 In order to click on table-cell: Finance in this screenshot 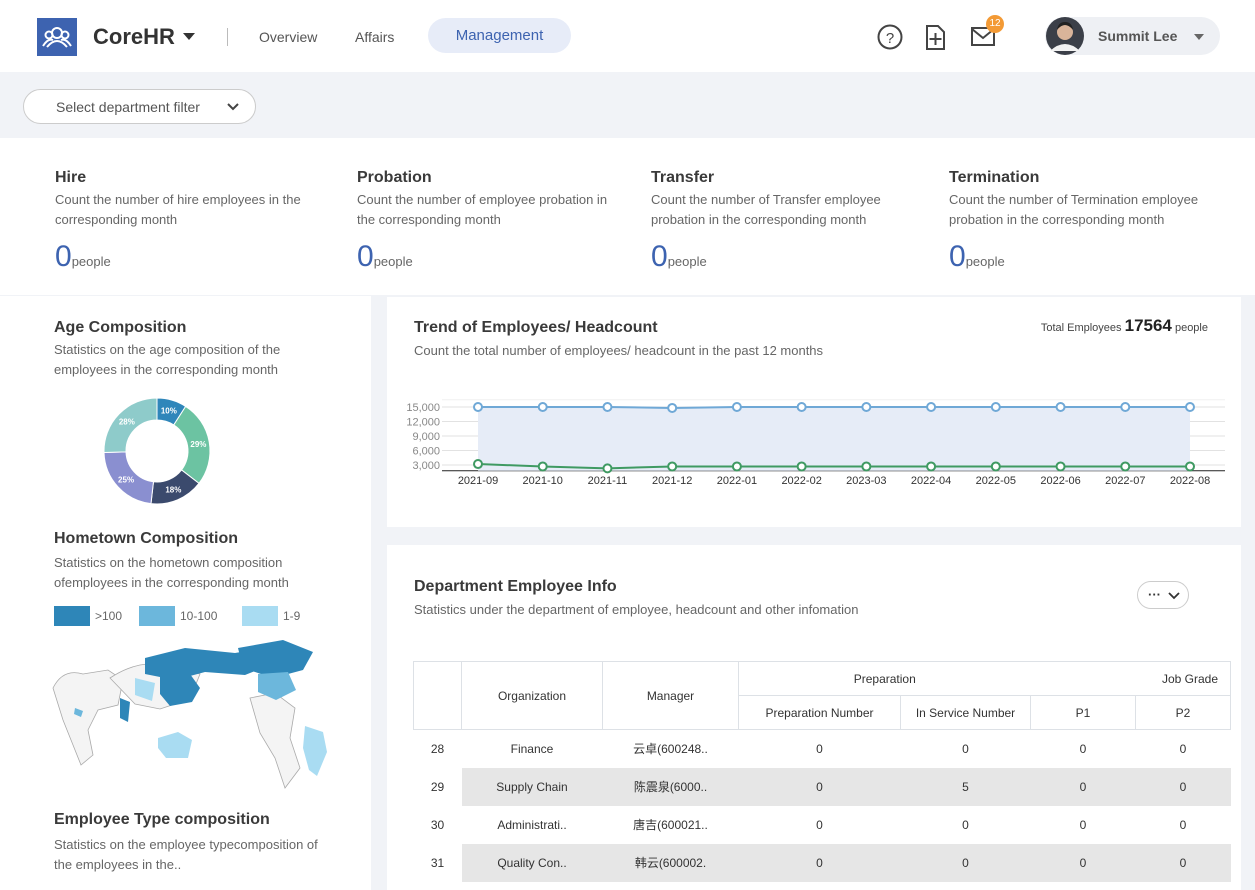, I will do `click(532, 748)`.